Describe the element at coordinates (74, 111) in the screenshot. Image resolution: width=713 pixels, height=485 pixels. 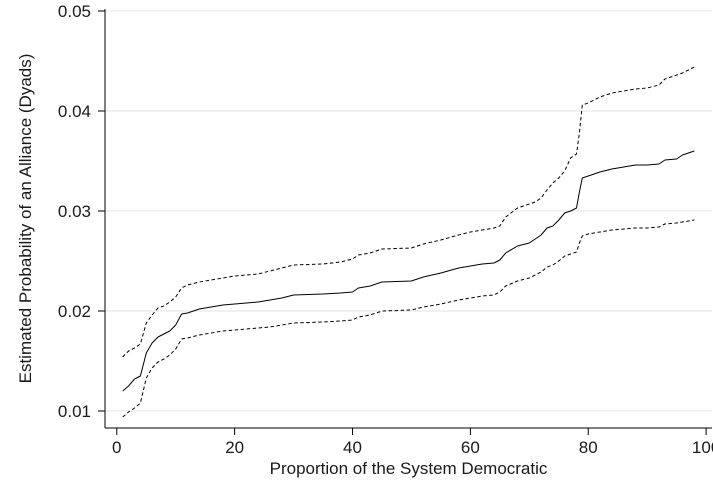
I see `y-tick-label: 0.04` at that location.